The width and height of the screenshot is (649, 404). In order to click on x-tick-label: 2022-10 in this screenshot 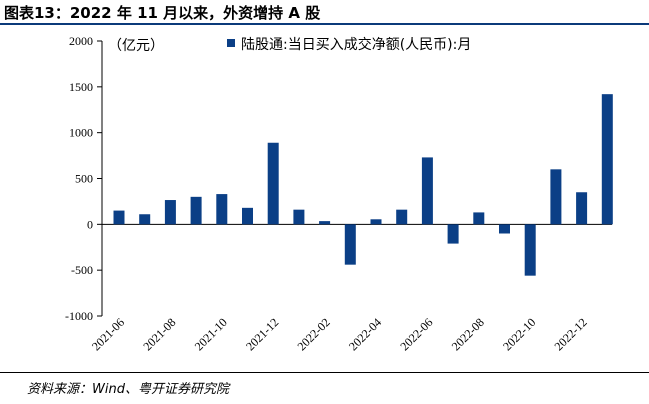, I will do `click(519, 334)`.